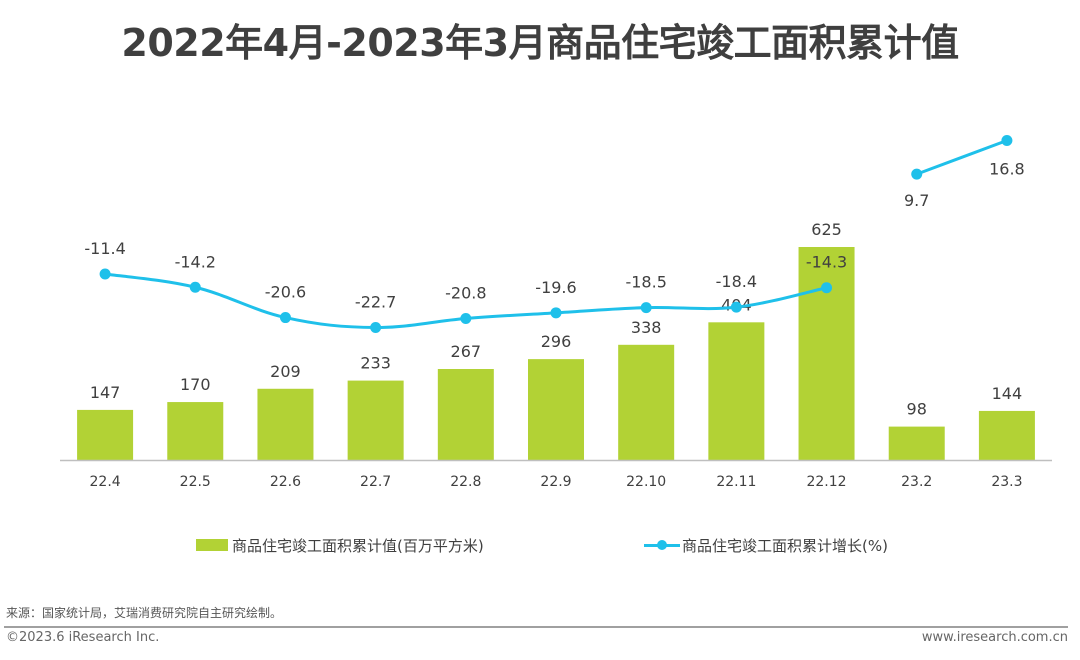 Image resolution: width=1080 pixels, height=660 pixels. Describe the element at coordinates (826, 482) in the screenshot. I see `x-tick-label: 22.12` at that location.